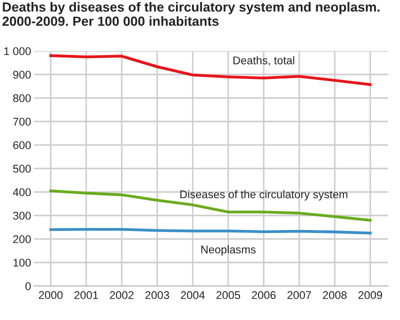 The width and height of the screenshot is (400, 320). I want to click on x-tick-label: 2009, so click(370, 295).